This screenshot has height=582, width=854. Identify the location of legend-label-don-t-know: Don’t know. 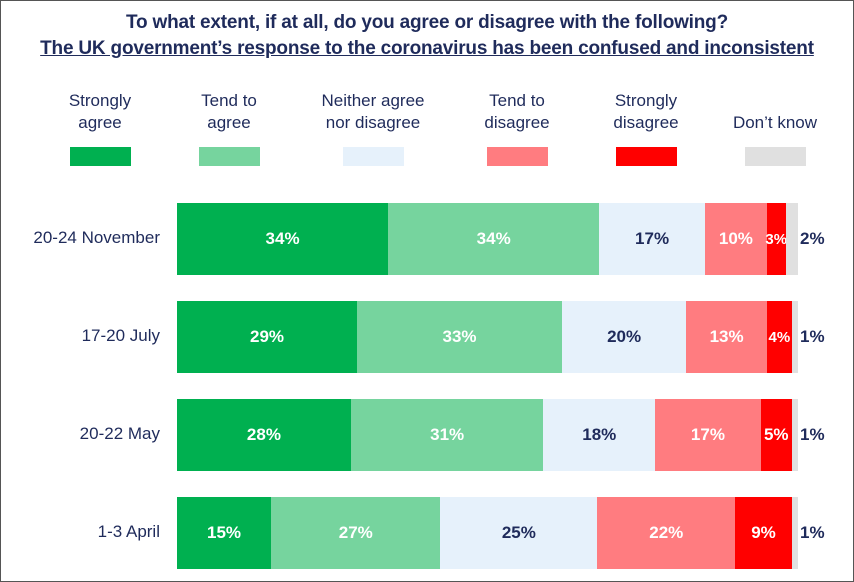
(775, 112).